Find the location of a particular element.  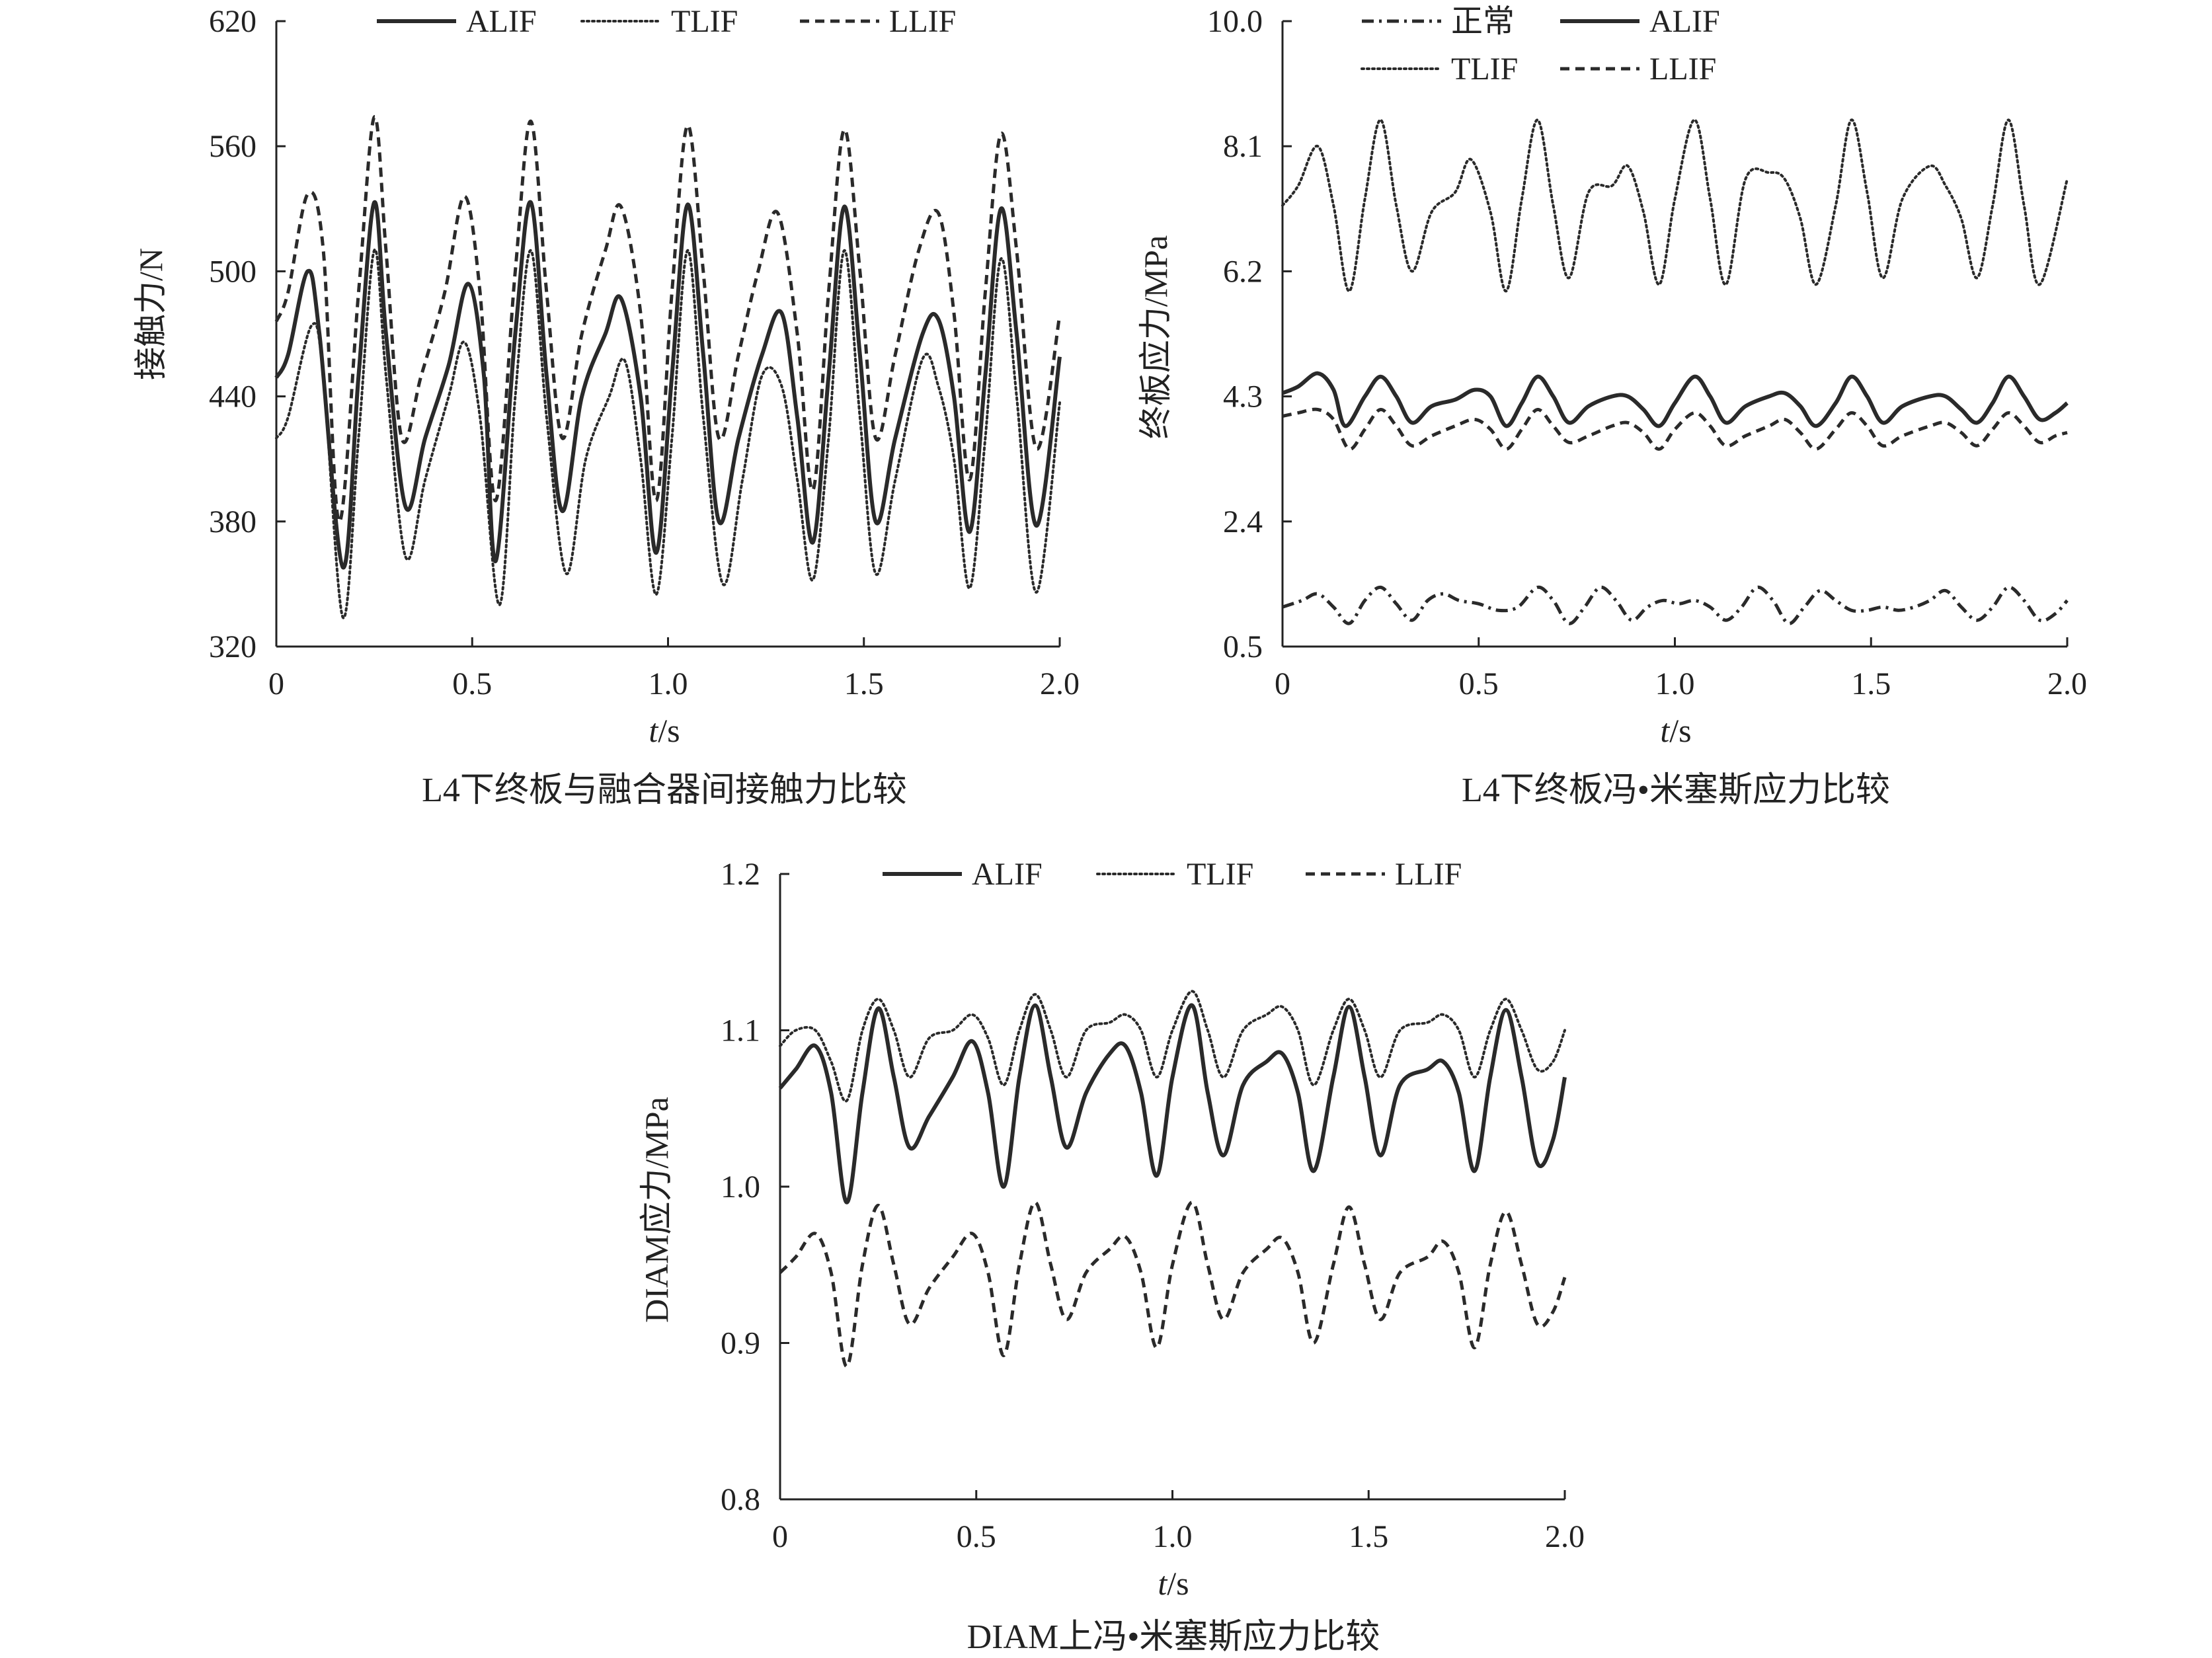

caption-contact-force: L4下终板与融合器间接触力比较 is located at coordinates (664, 790).